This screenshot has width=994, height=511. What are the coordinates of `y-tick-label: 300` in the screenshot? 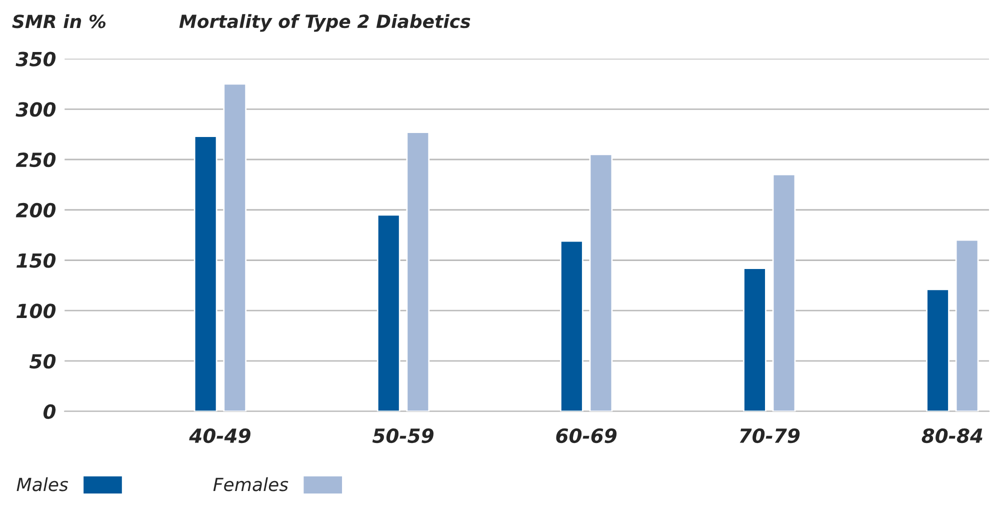 It's located at (36, 109).